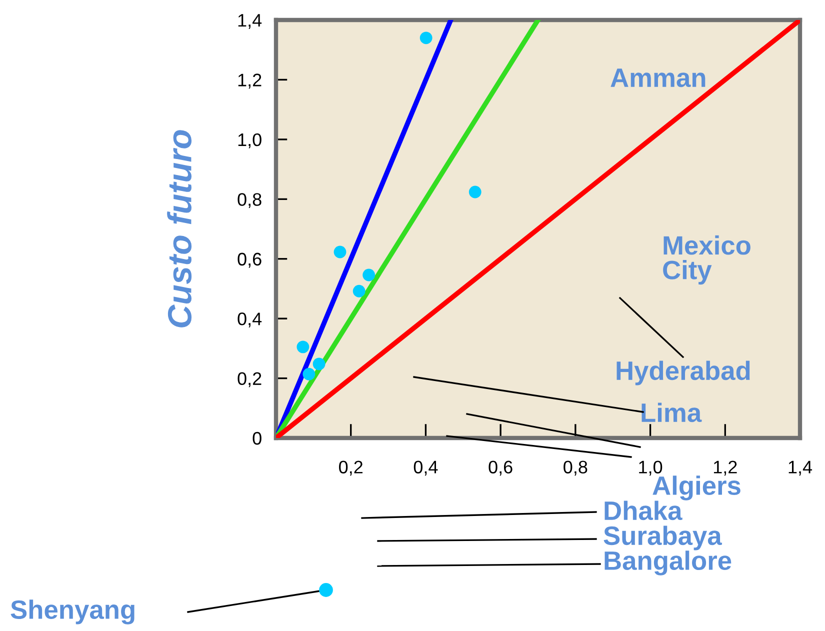  What do you see at coordinates (663, 538) in the screenshot?
I see `text: Surabaya` at bounding box center [663, 538].